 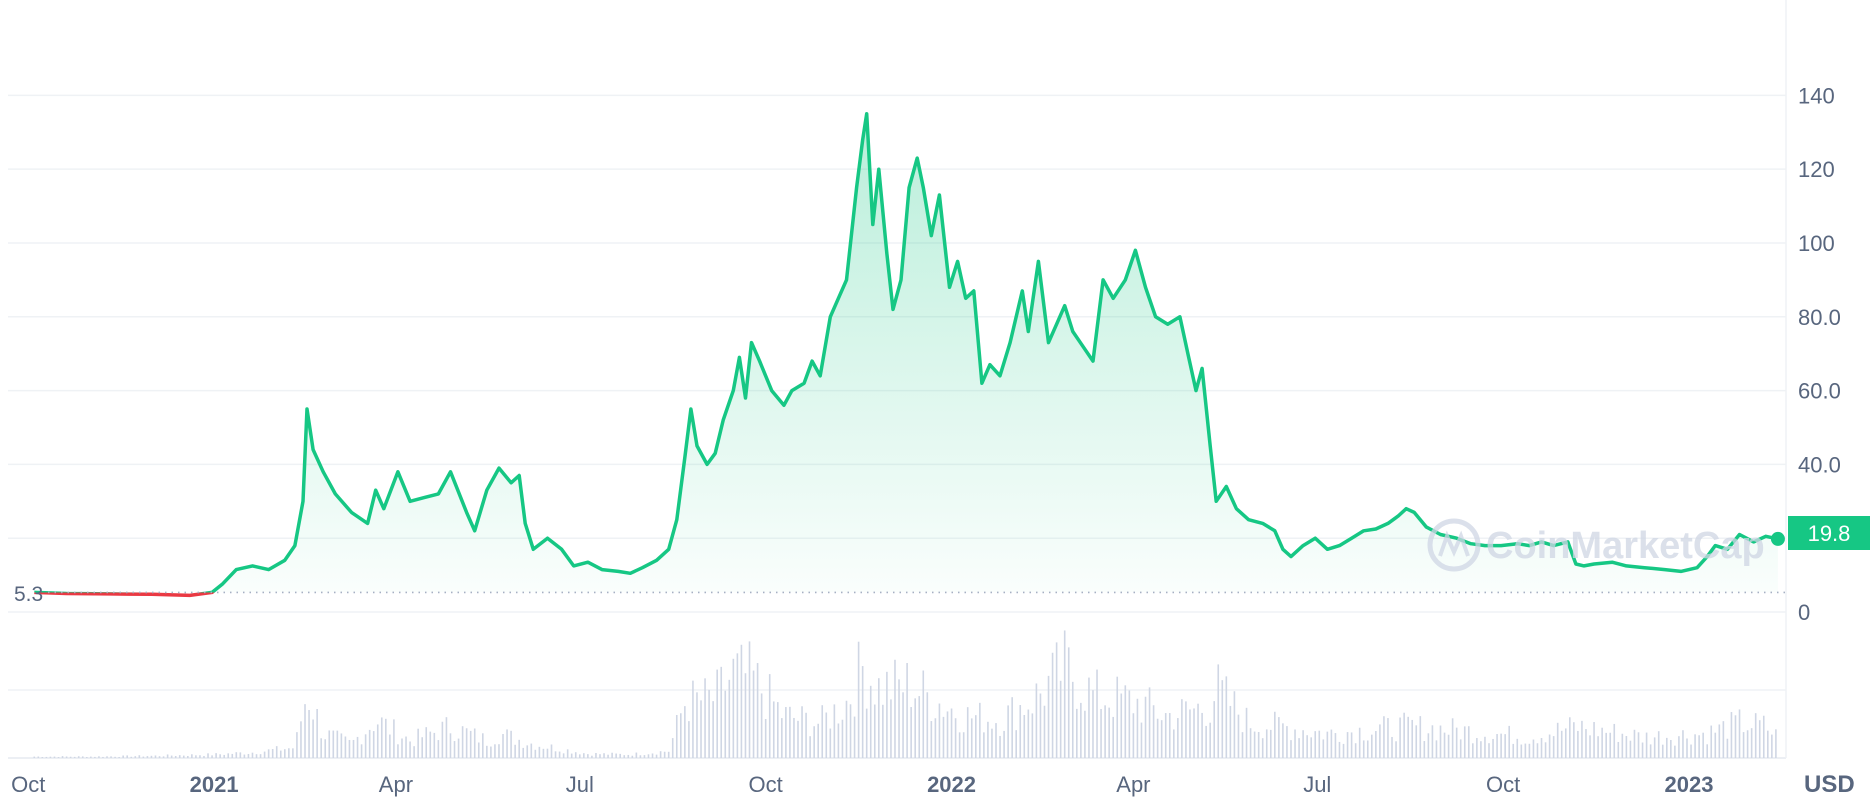 What do you see at coordinates (1819, 317) in the screenshot?
I see `y-tick-label: 80.0` at bounding box center [1819, 317].